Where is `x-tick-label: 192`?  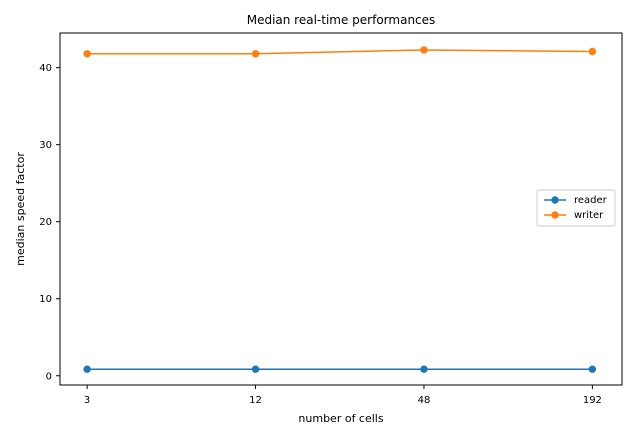 x-tick-label: 192 is located at coordinates (592, 400).